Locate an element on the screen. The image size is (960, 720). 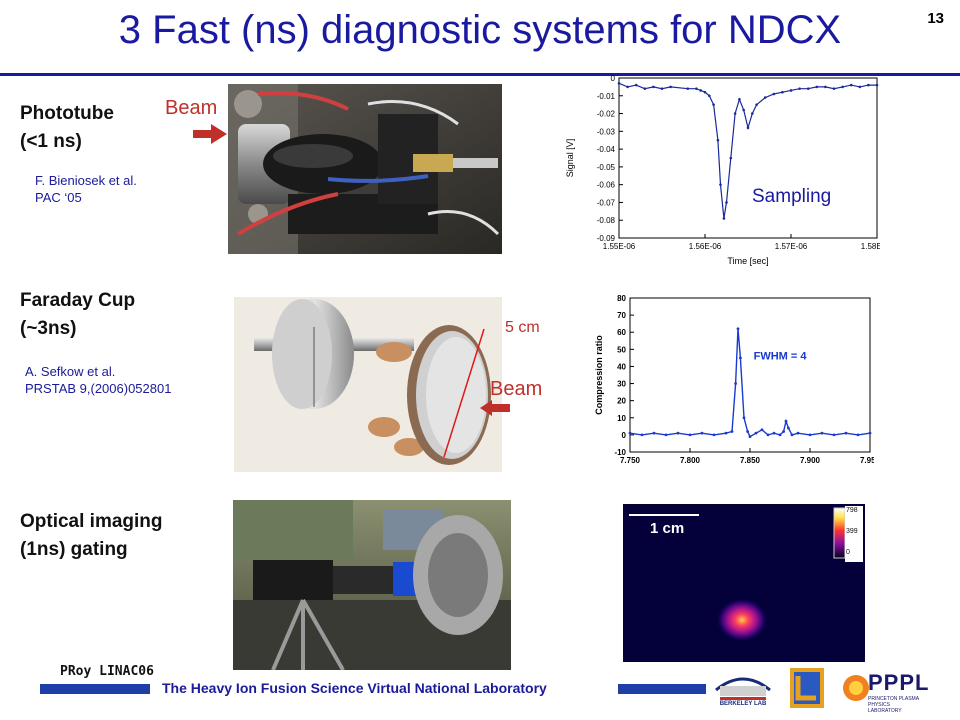
footer-bar-left is located at coordinates (95, 689).